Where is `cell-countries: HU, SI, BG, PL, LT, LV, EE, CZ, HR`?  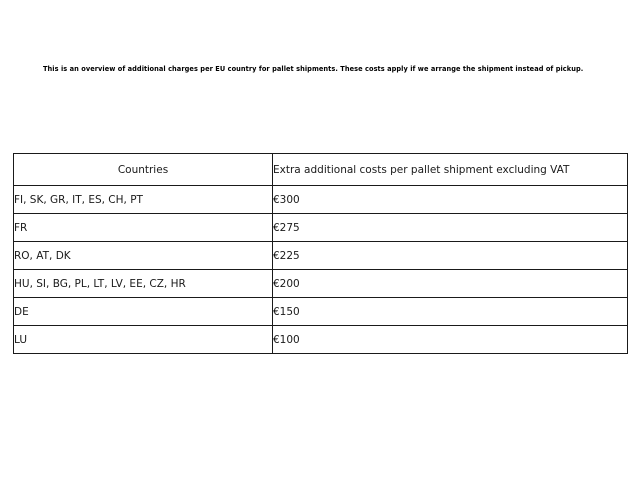 cell-countries: HU, SI, BG, PL, LT, LV, EE, CZ, HR is located at coordinates (143, 283).